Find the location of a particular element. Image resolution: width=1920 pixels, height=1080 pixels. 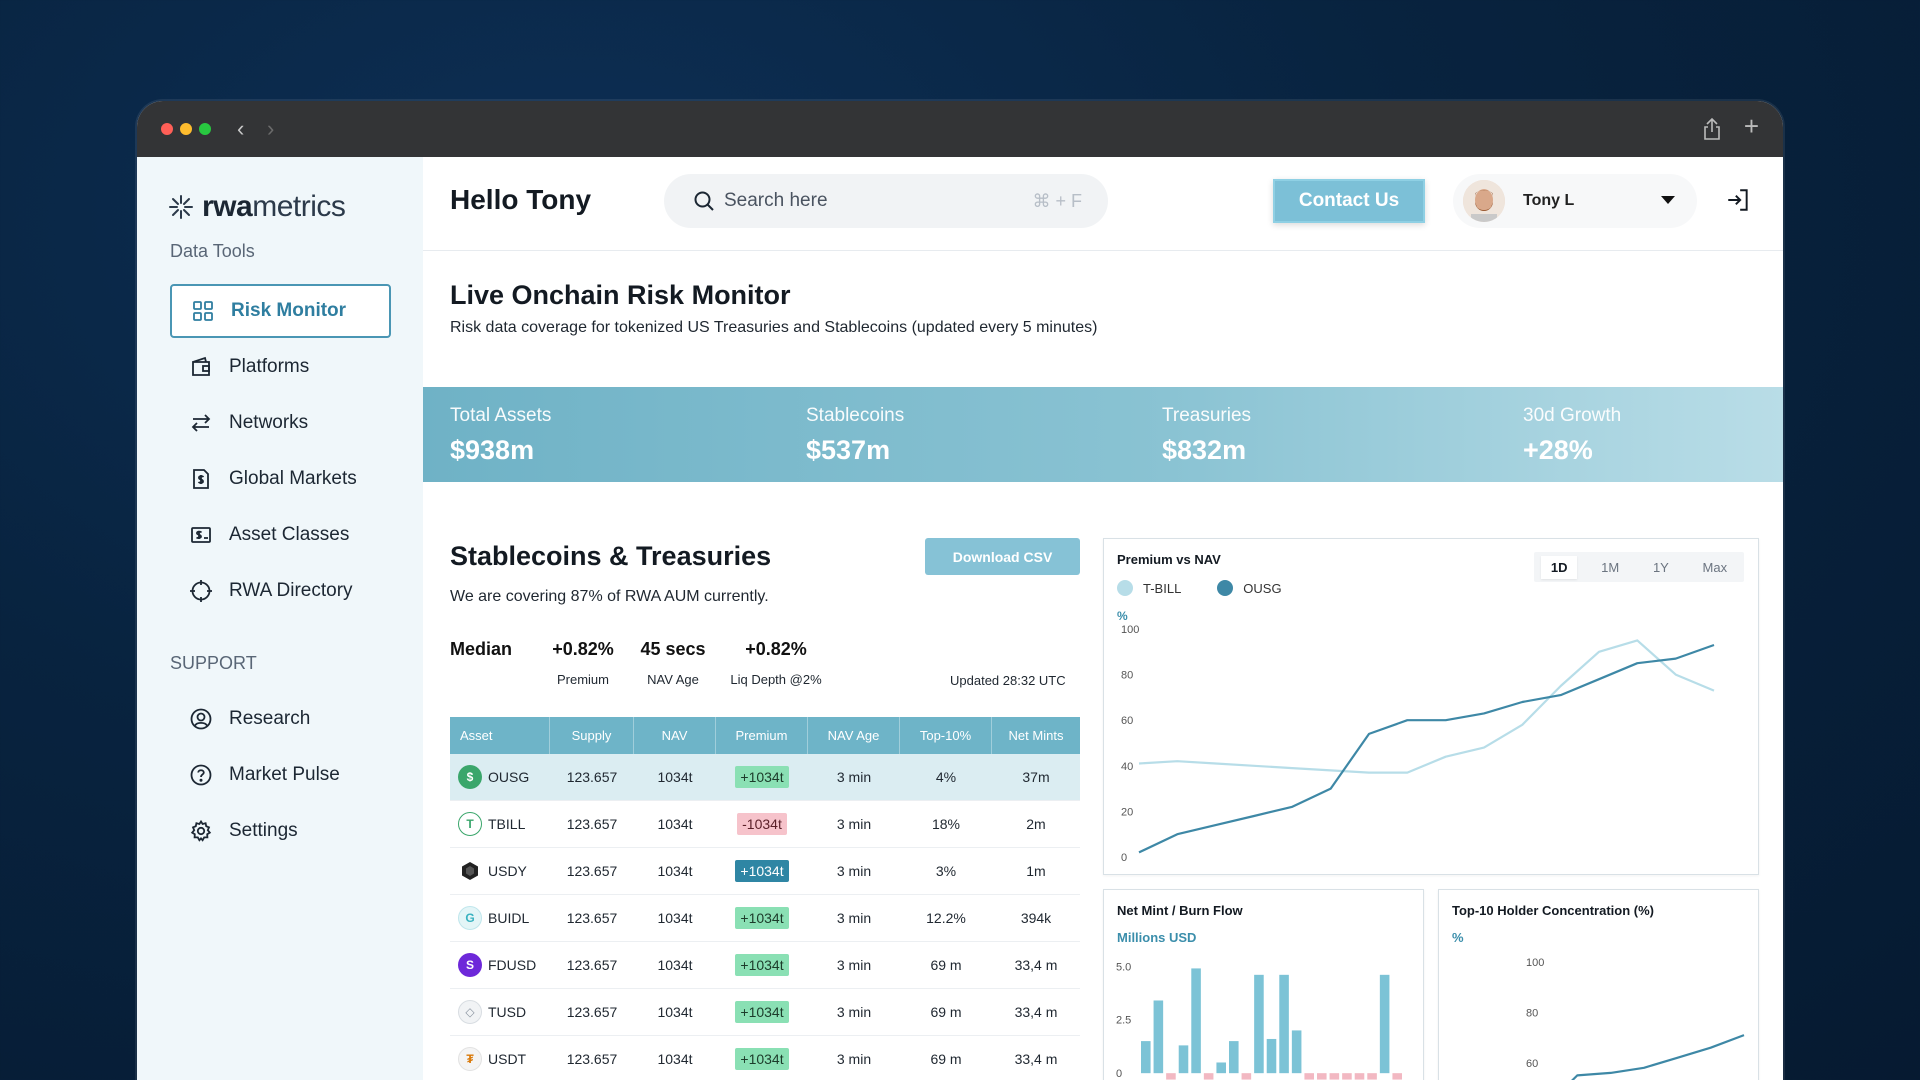

dollar-document-icon is located at coordinates (201, 479).